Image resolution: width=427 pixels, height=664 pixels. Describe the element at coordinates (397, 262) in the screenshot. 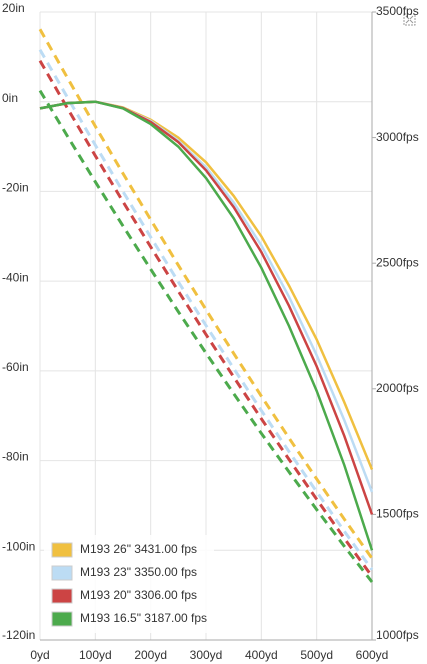

I see `y2-tick-label: 2500fps` at that location.